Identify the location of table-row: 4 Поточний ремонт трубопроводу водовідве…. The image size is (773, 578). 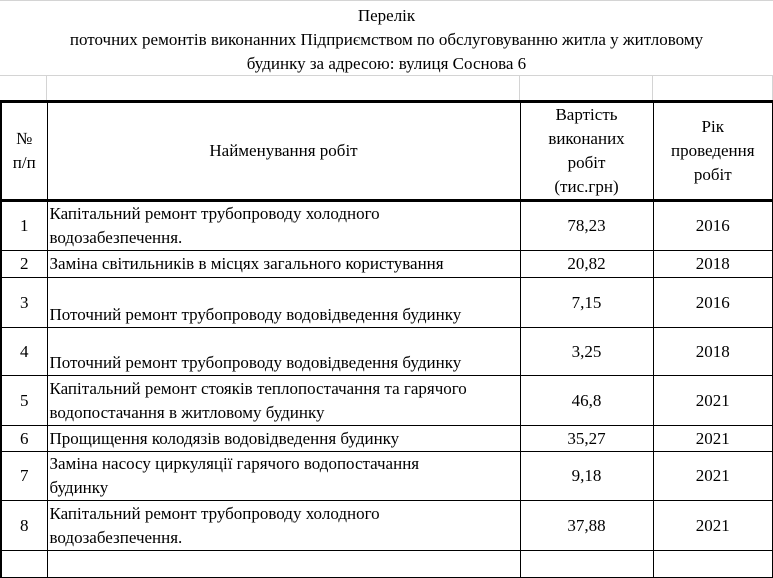
(386, 351).